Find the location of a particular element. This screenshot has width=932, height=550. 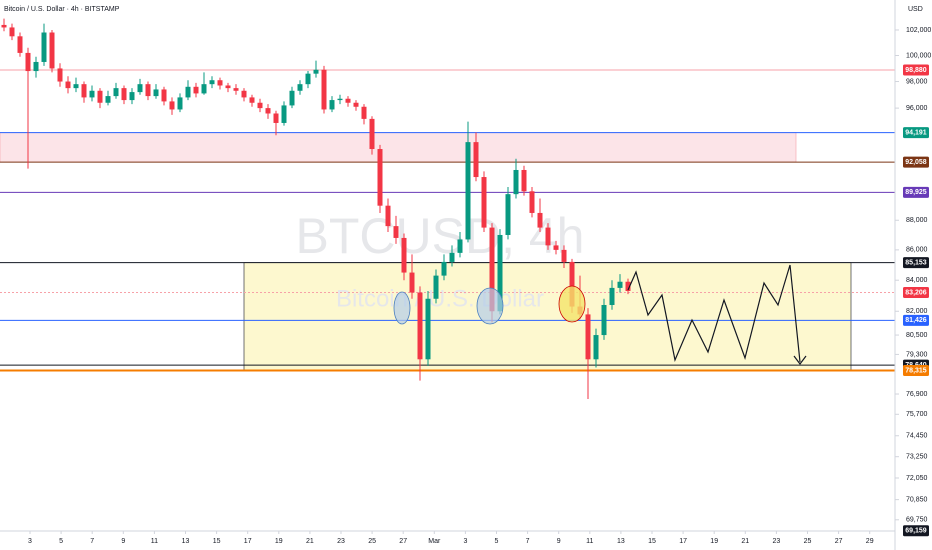

price-tag-label: 89,925 is located at coordinates (916, 192).